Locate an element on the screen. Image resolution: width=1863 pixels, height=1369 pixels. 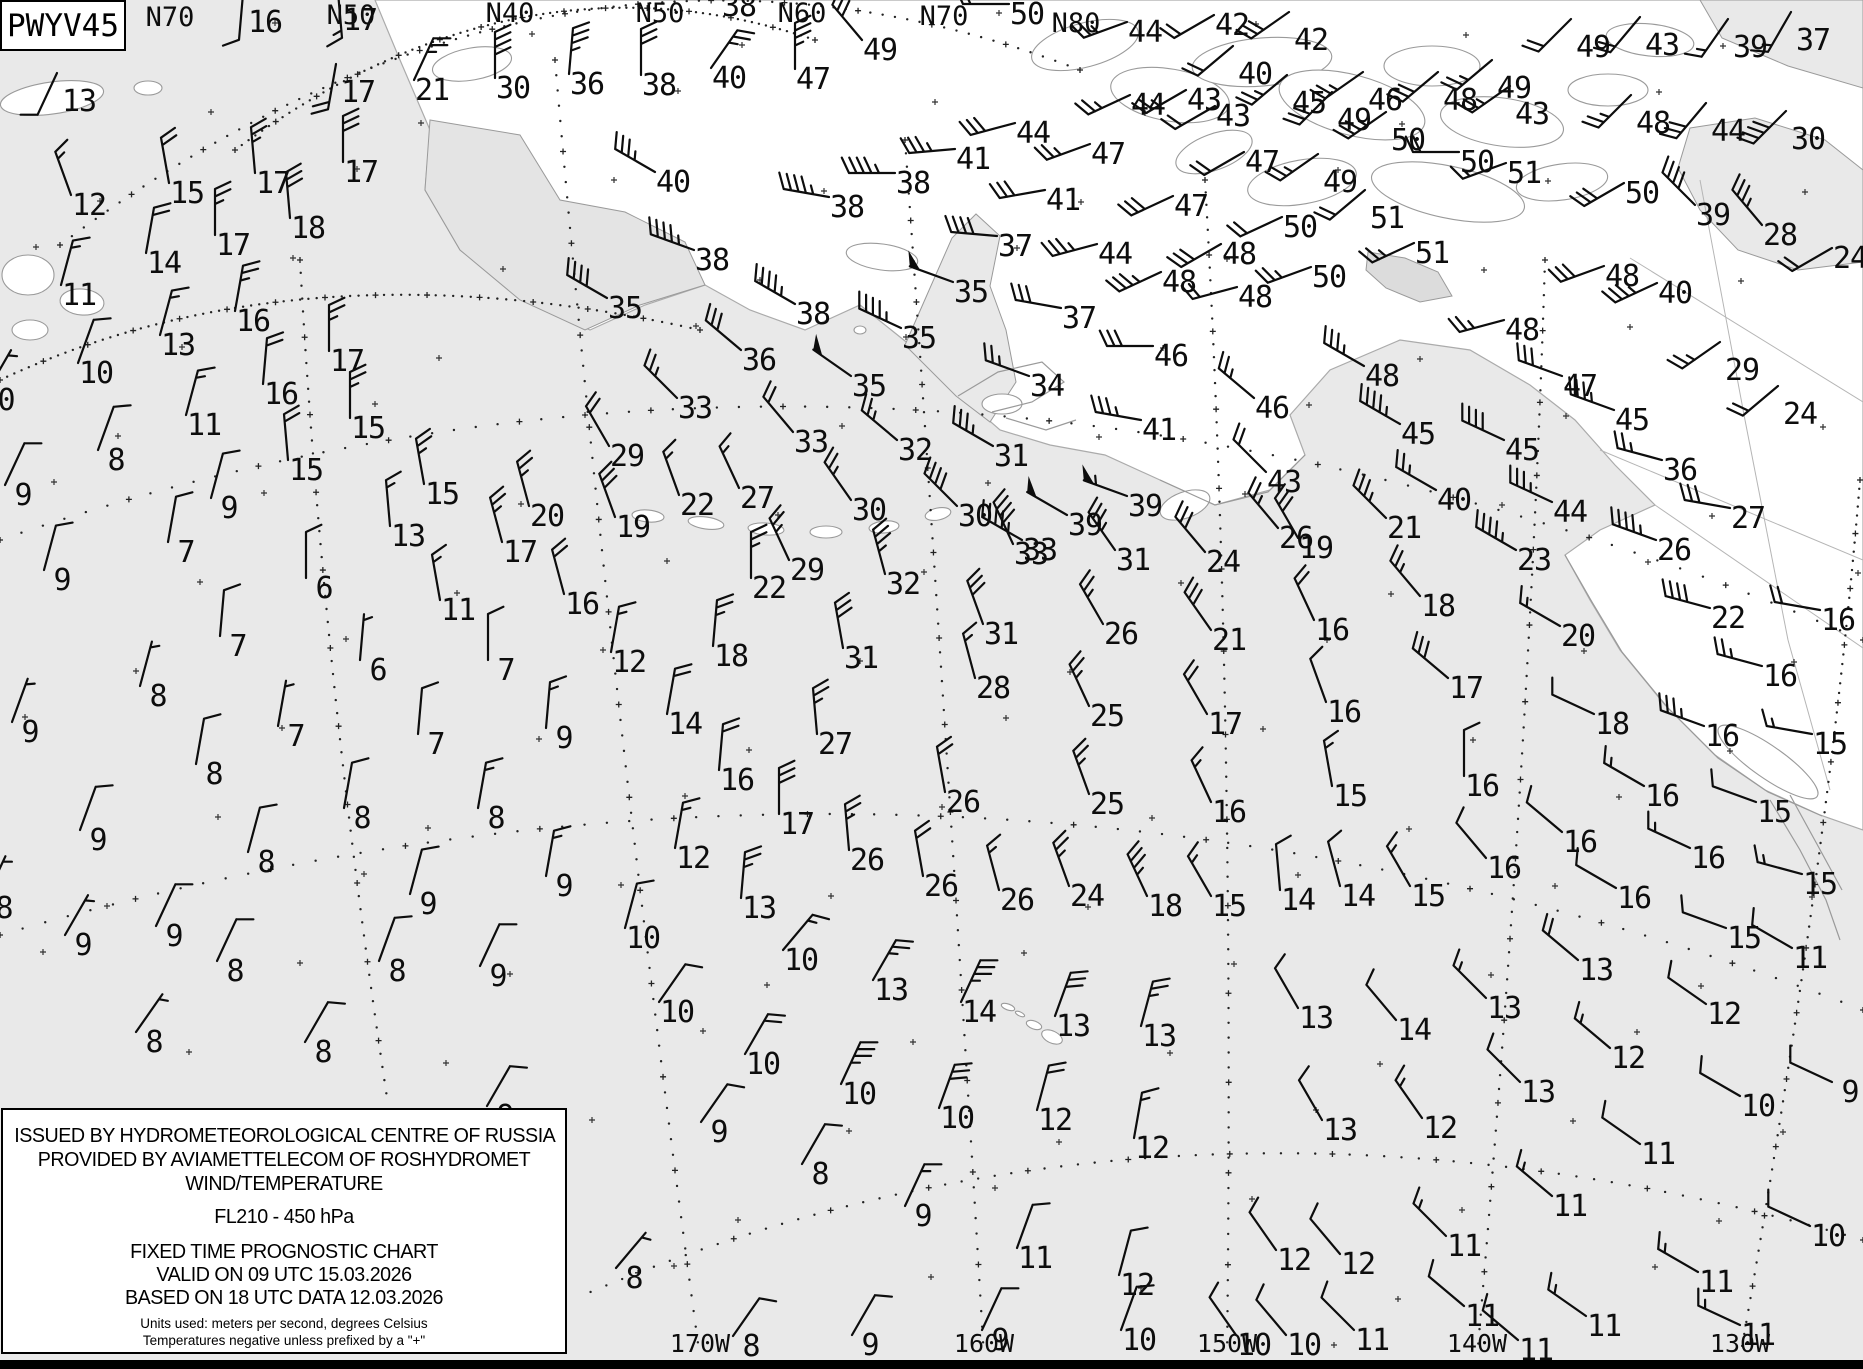
station-plot: 10 is located at coordinates (764, 1047).